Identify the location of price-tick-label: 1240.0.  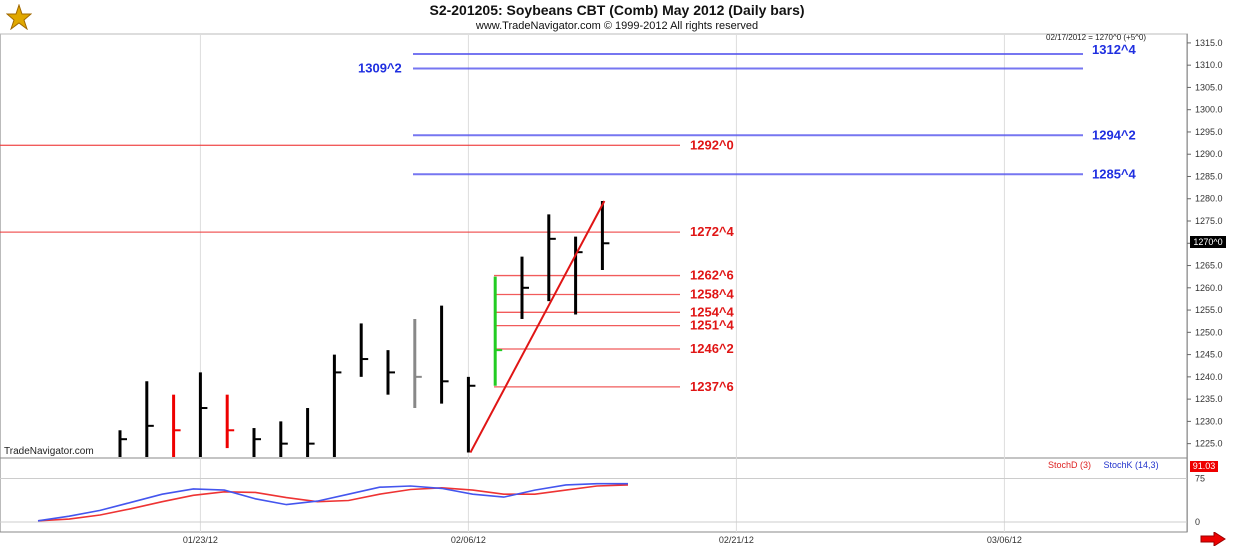
(1209, 377).